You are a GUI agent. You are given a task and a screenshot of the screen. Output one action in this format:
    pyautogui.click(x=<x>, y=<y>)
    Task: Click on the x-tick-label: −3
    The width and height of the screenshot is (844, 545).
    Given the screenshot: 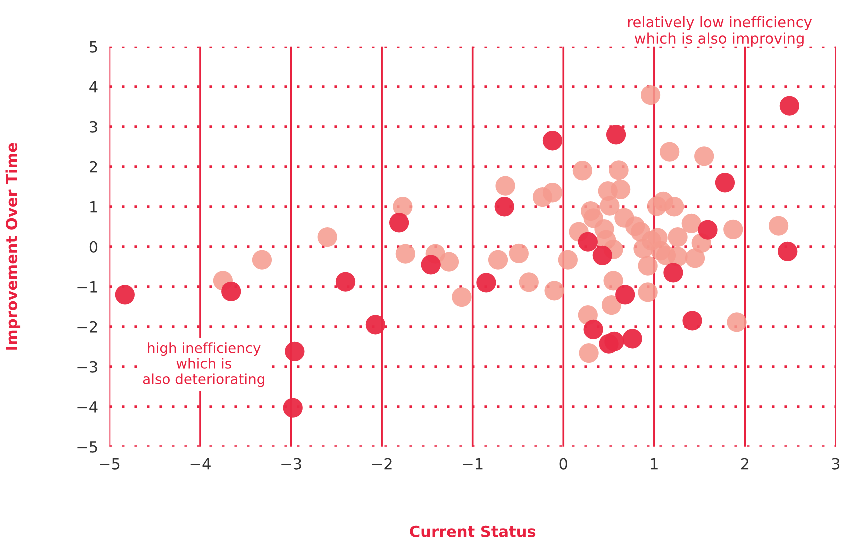 What is the action you would take?
    pyautogui.click(x=292, y=464)
    